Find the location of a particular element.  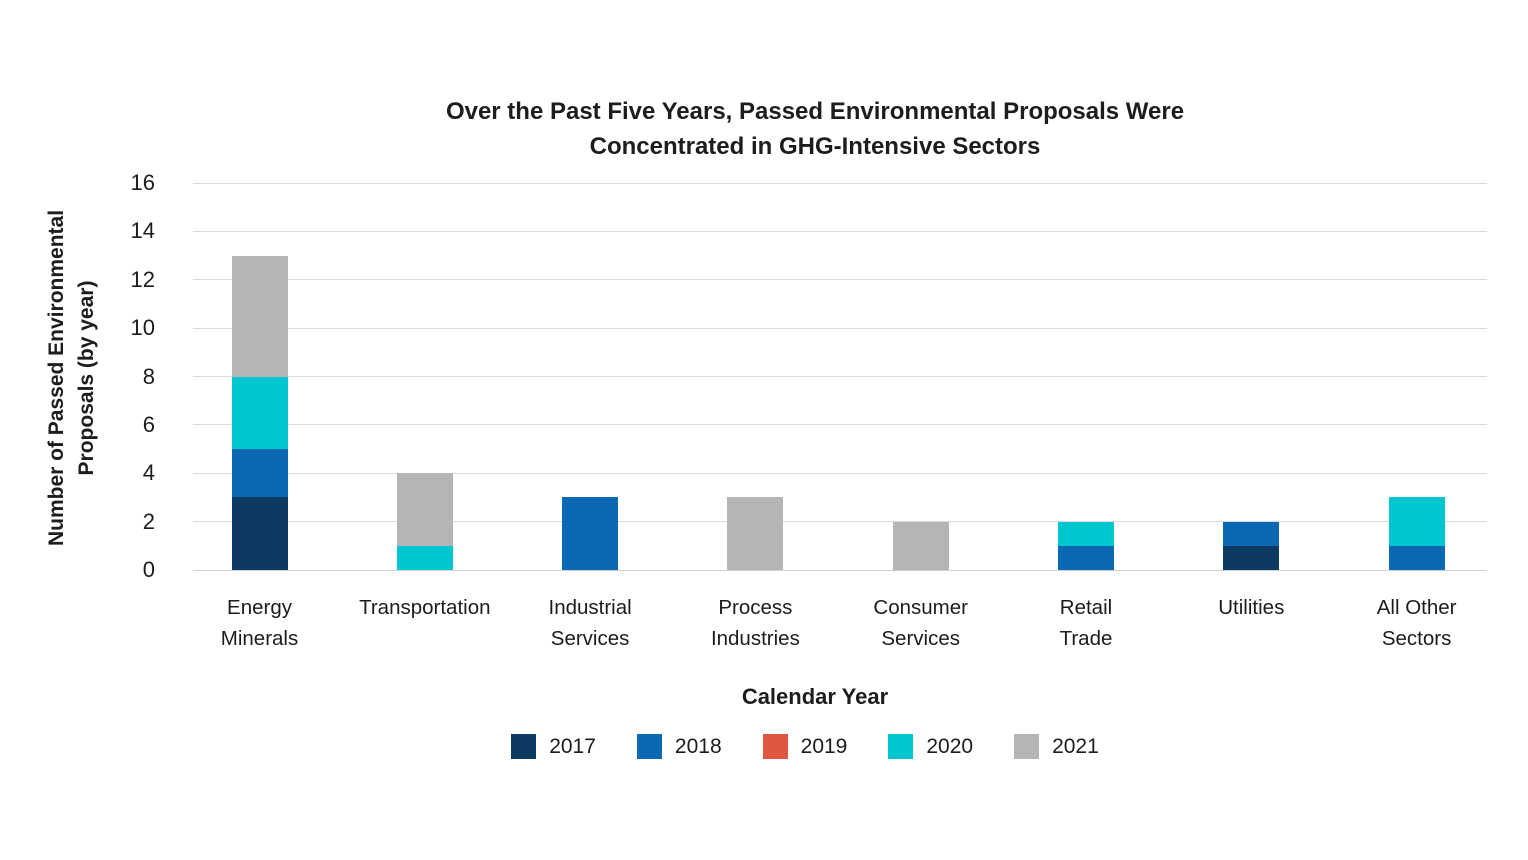

x-category-label-line: Retail is located at coordinates (1086, 607).